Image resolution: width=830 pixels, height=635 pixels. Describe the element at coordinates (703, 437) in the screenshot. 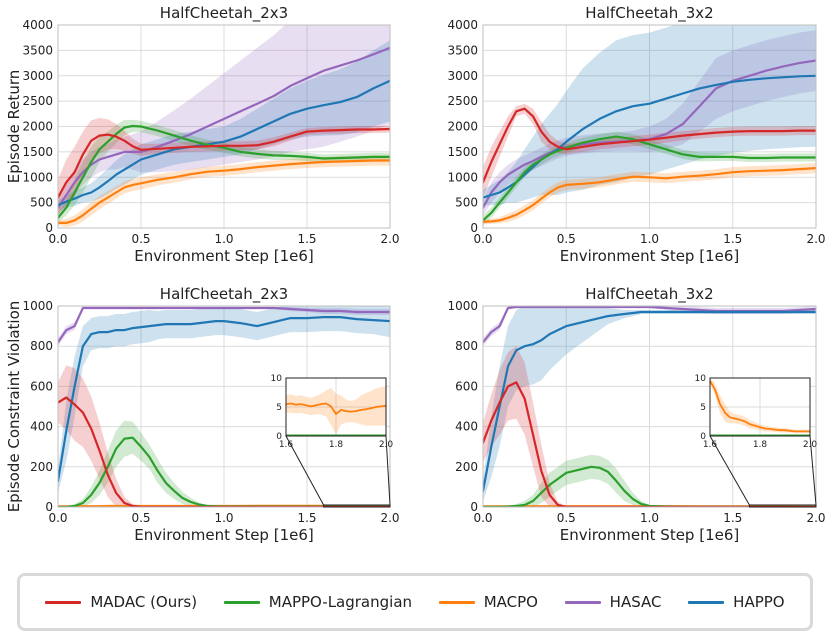

I see `inset-y-tick-label: 0` at that location.